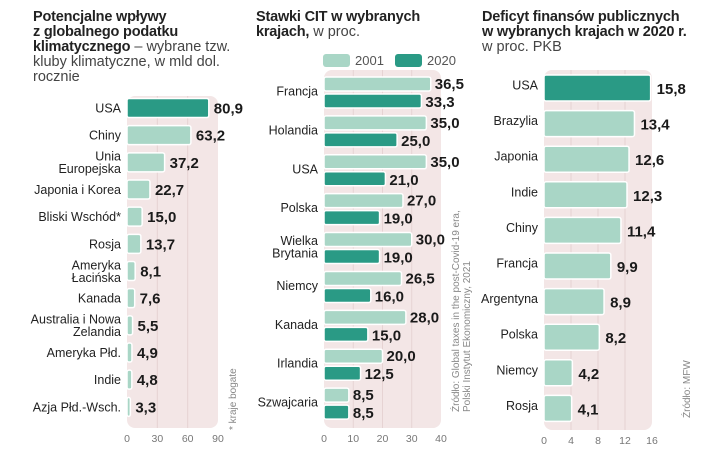 The width and height of the screenshot is (720, 455). What do you see at coordinates (161, 217) in the screenshot?
I see `value-label: 15,0` at bounding box center [161, 217].